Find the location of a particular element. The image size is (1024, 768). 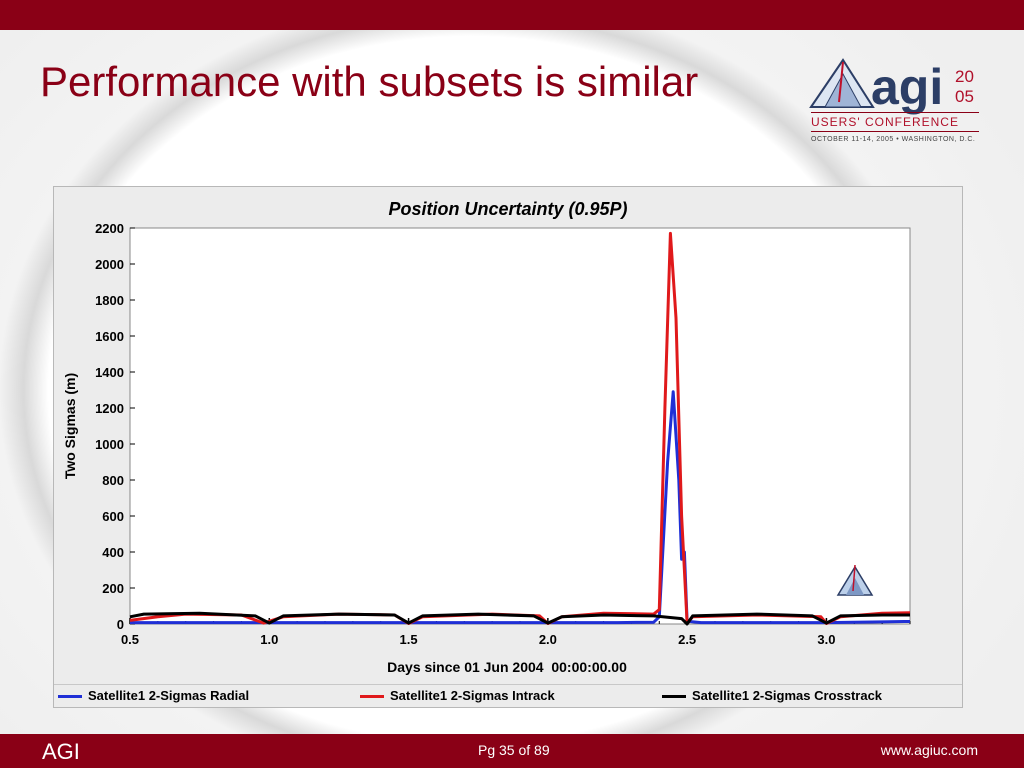

x-tick-label: 2.5 is located at coordinates (687, 639).